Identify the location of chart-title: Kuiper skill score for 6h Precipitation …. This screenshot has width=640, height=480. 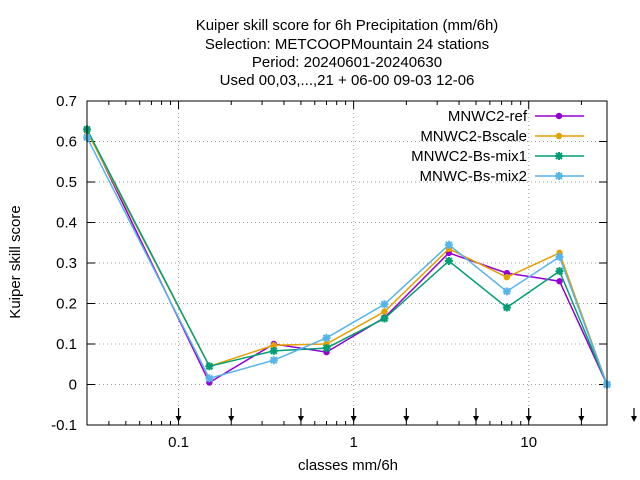
(347, 53).